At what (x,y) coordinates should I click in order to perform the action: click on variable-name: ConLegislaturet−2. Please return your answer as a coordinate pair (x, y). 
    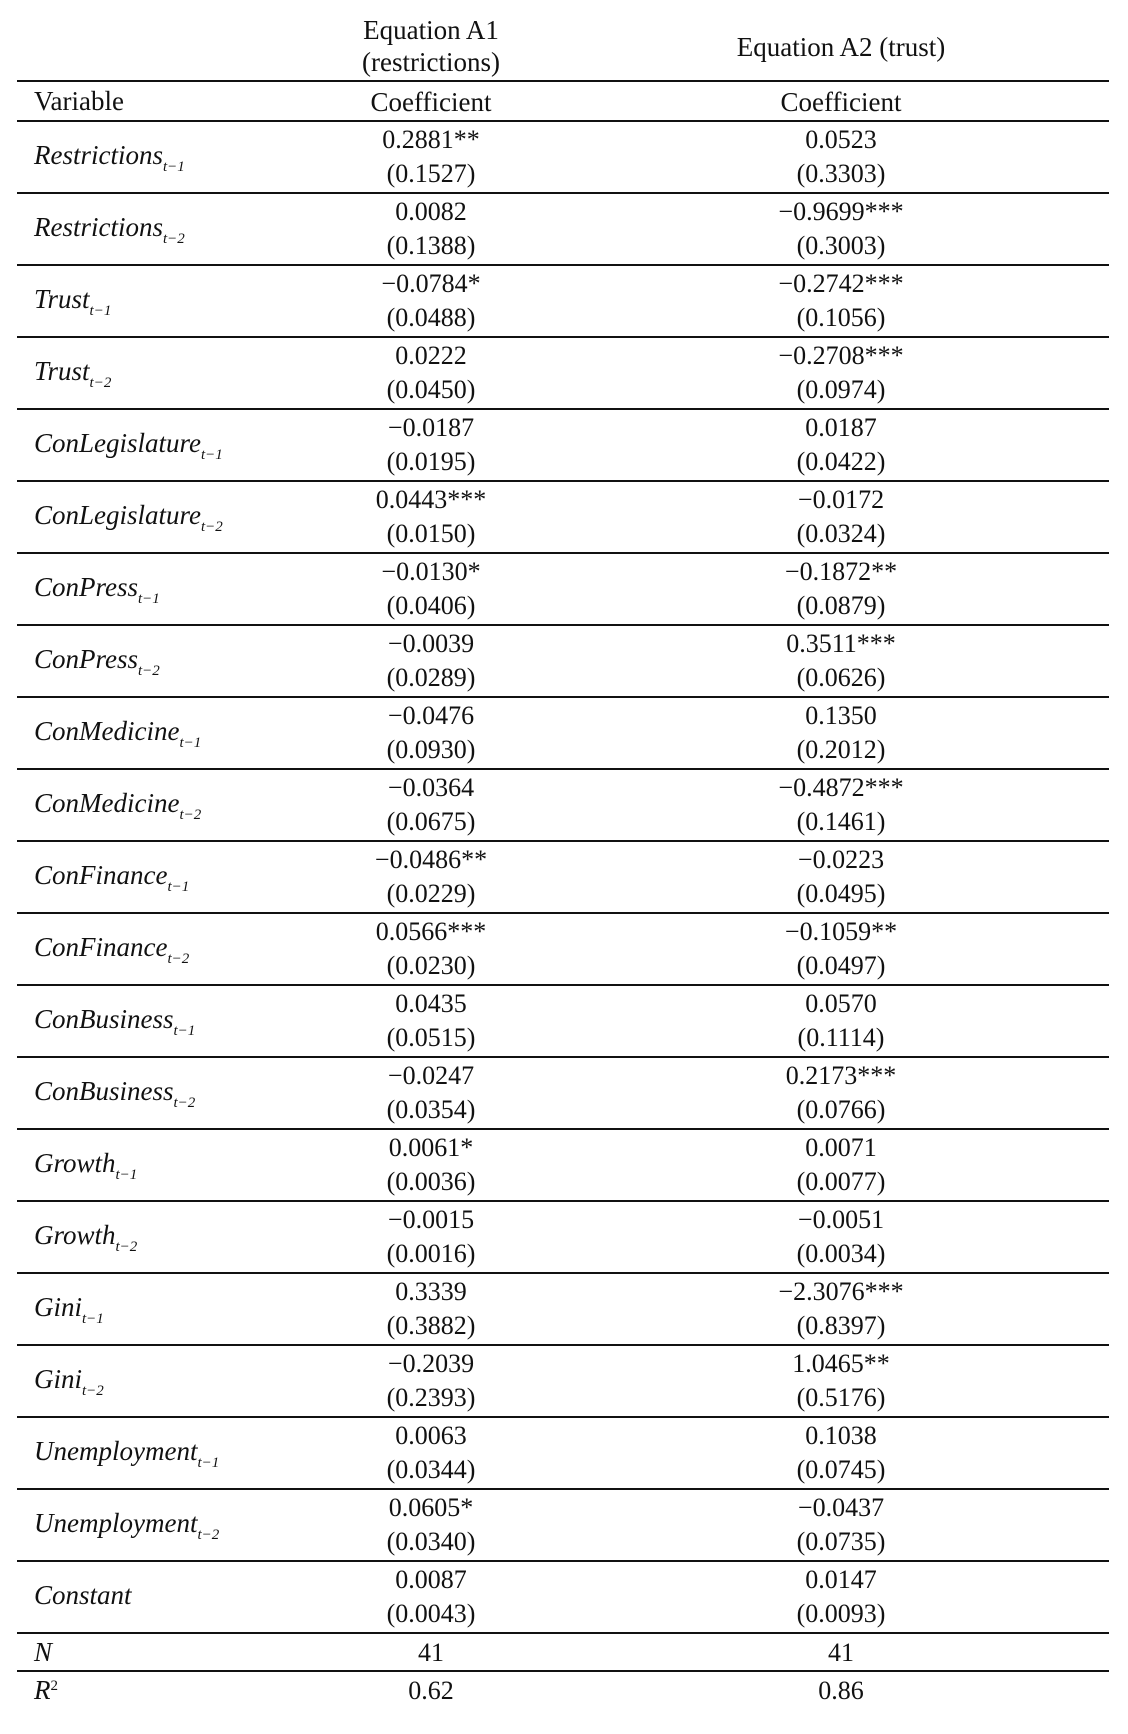
    Looking at the image, I should click on (128, 518).